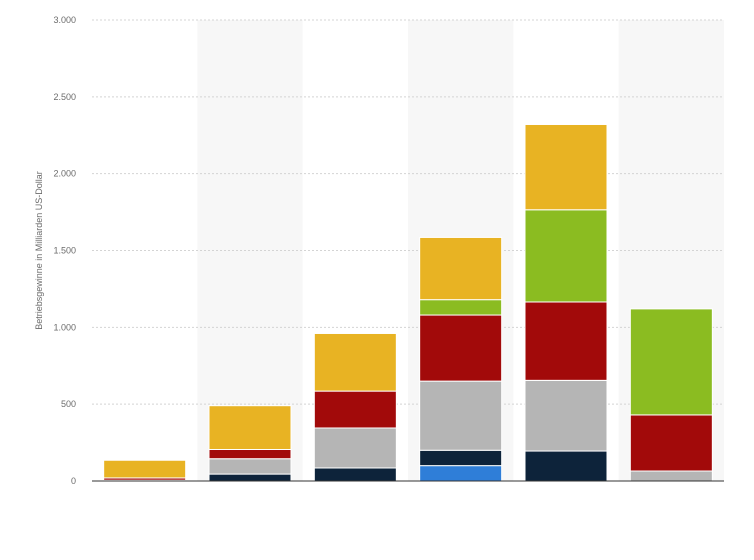  I want to click on y-axis-ticks: 0 500 1.000 1.500 2.000 2.500 3.000, so click(64, 250).